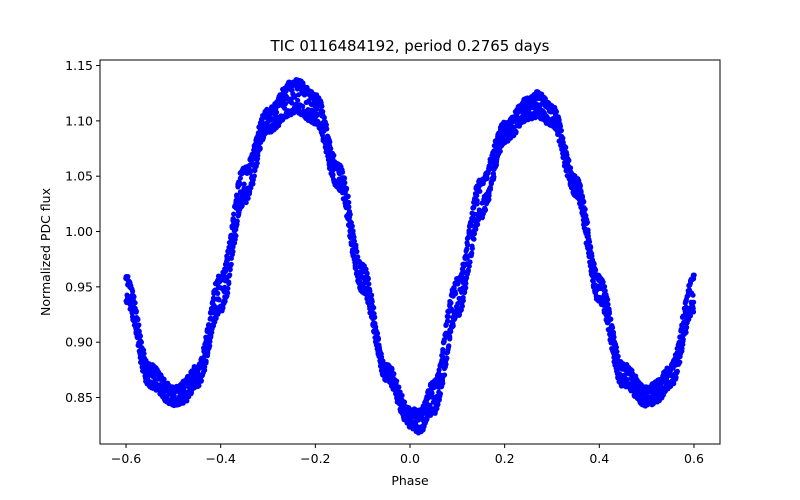 This screenshot has height=500, width=800. Describe the element at coordinates (221, 458) in the screenshot. I see `x-tick-label: −0.4` at that location.